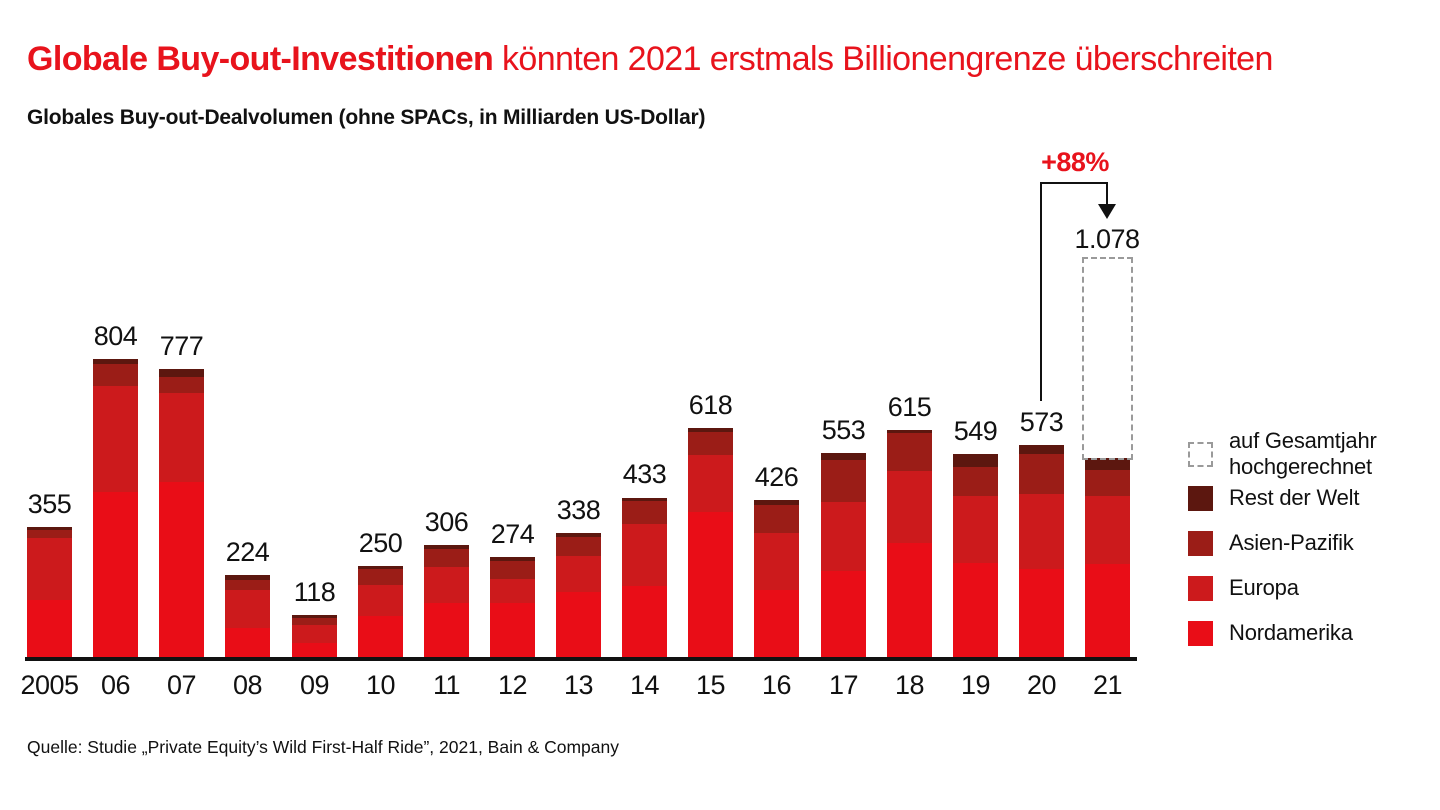 This screenshot has width=1440, height=810. What do you see at coordinates (644, 474) in the screenshot?
I see `bar-value-label: 433` at bounding box center [644, 474].